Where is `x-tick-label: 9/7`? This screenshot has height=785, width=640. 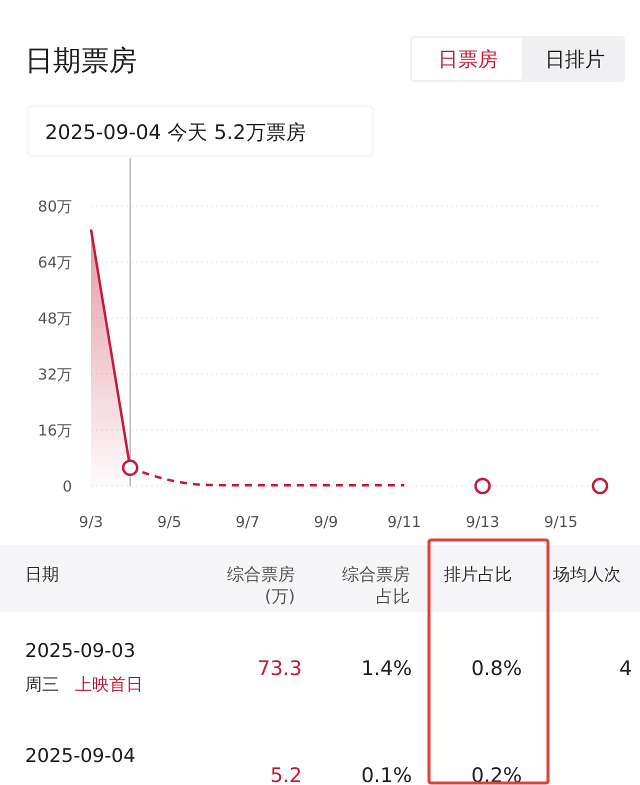
x-tick-label: 9/7 is located at coordinates (248, 522).